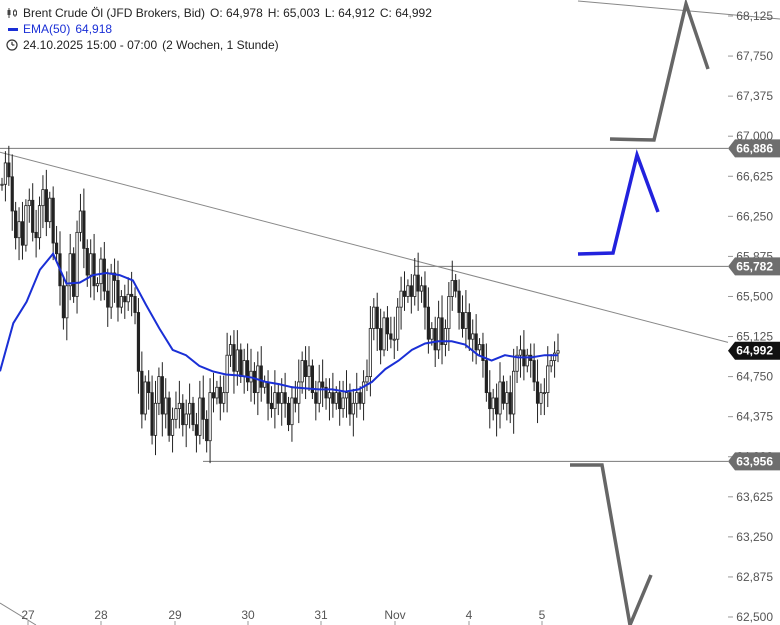  Describe the element at coordinates (754, 577) in the screenshot. I see `y-tick-label: 62,875` at that location.